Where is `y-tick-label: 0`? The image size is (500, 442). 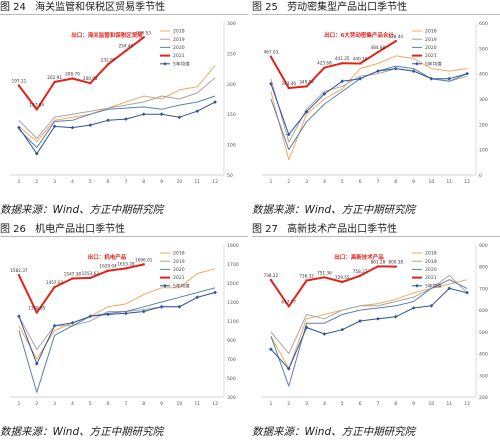
y-tick-label: 0 is located at coordinates (480, 176).